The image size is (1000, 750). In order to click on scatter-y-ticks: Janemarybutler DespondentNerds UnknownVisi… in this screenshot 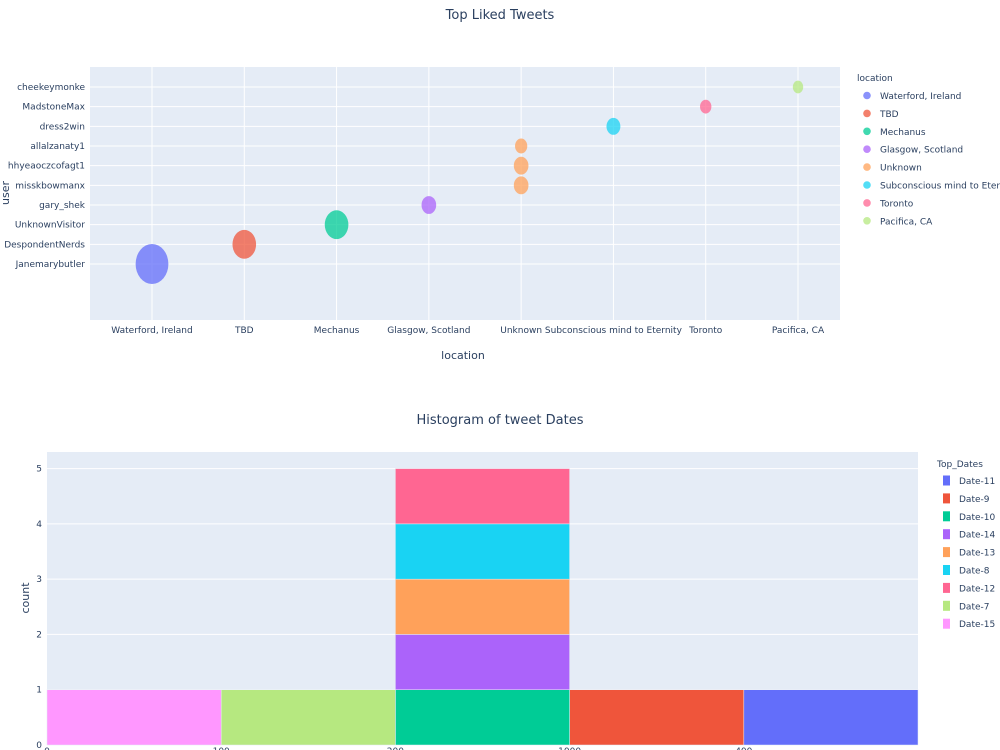, I will do `click(45, 176)`.